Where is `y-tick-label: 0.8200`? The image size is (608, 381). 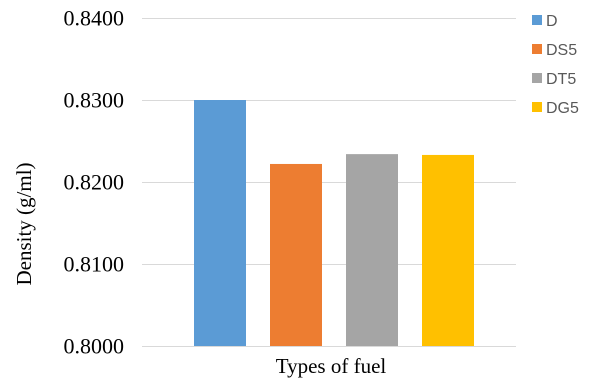 y-tick-label: 0.8200 is located at coordinates (94, 182).